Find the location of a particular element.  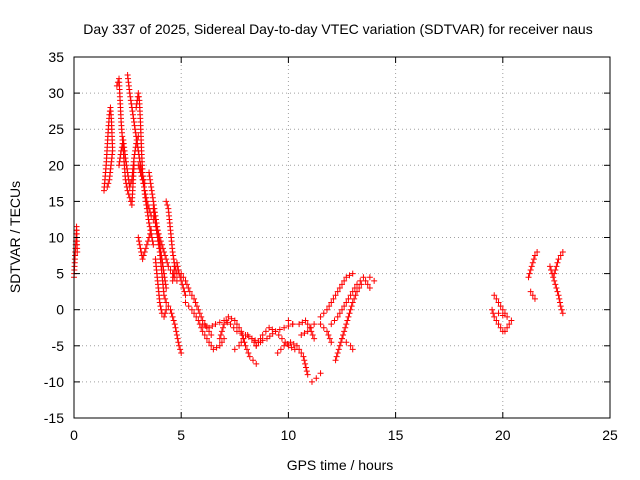

y-tick-label: -15 is located at coordinates (54, 418).